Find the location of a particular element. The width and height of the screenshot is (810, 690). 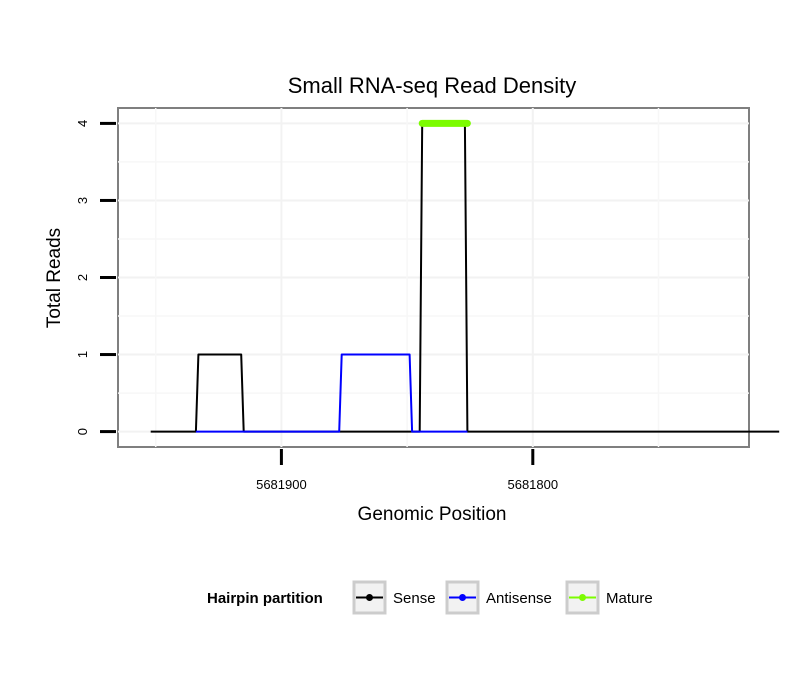

y-tick-label: 1 is located at coordinates (82, 354).